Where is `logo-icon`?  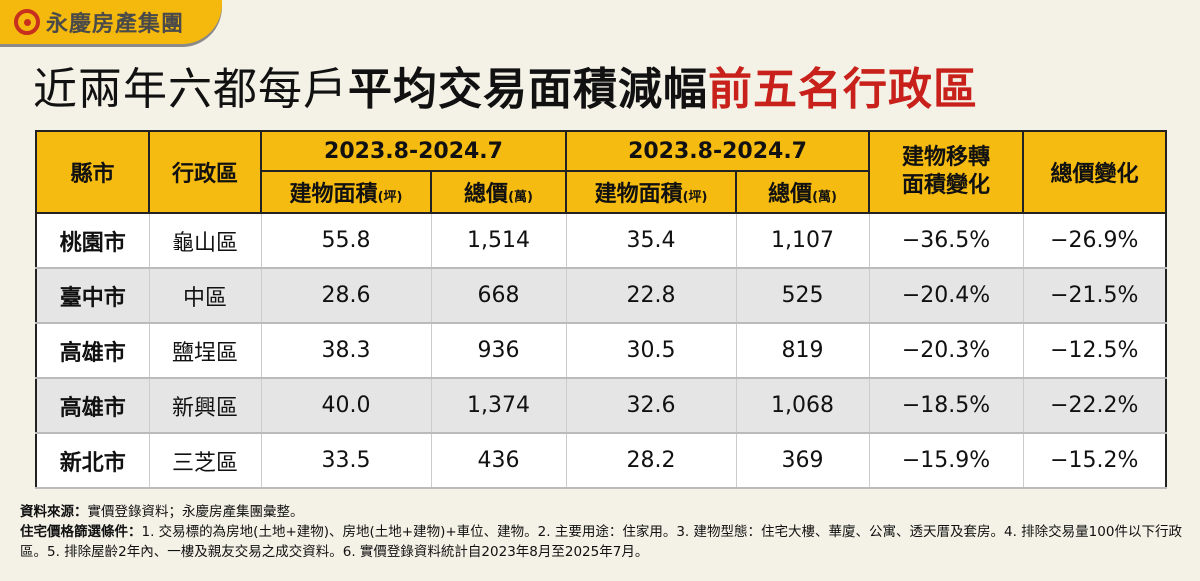 logo-icon is located at coordinates (27, 22).